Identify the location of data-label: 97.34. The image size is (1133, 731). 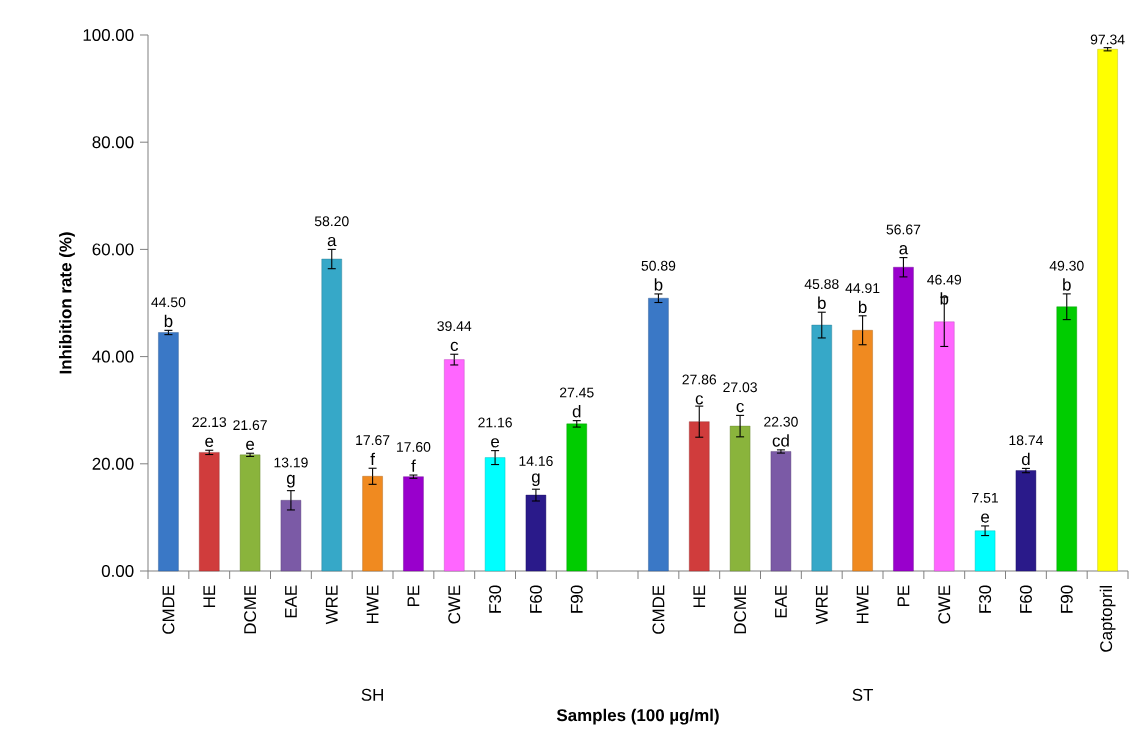
(1107, 39).